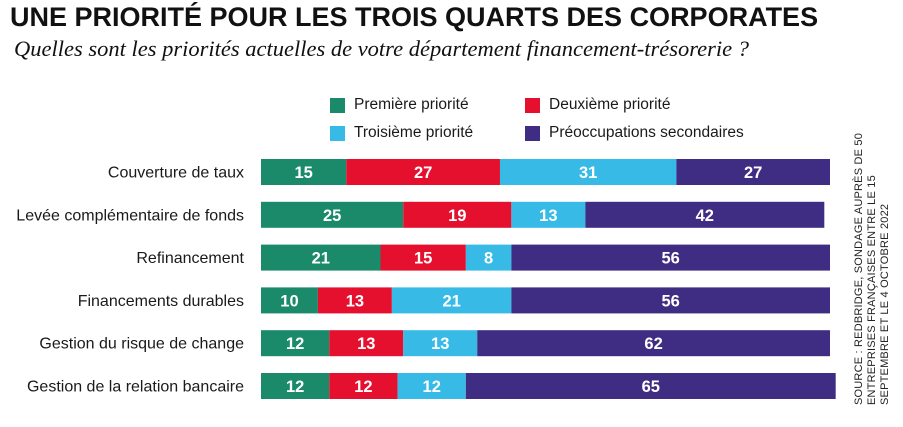 The width and height of the screenshot is (903, 427). I want to click on data-label: 31, so click(588, 173).